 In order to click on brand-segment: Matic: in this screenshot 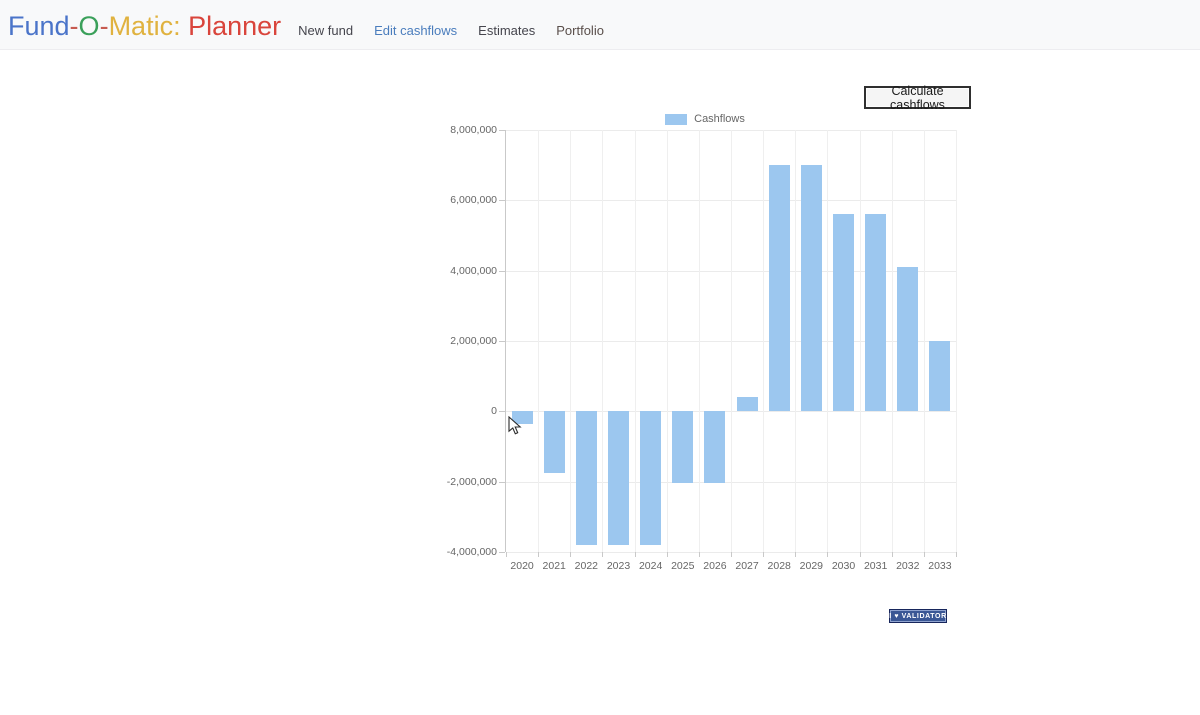, I will do `click(144, 26)`.